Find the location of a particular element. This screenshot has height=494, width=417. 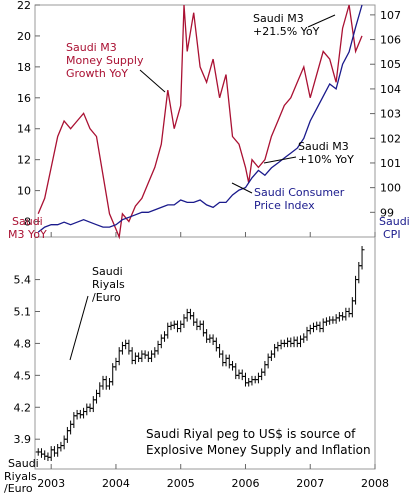

annotation-m3-10pct: Saudi M3 +10% YoY is located at coordinates (308, 153).